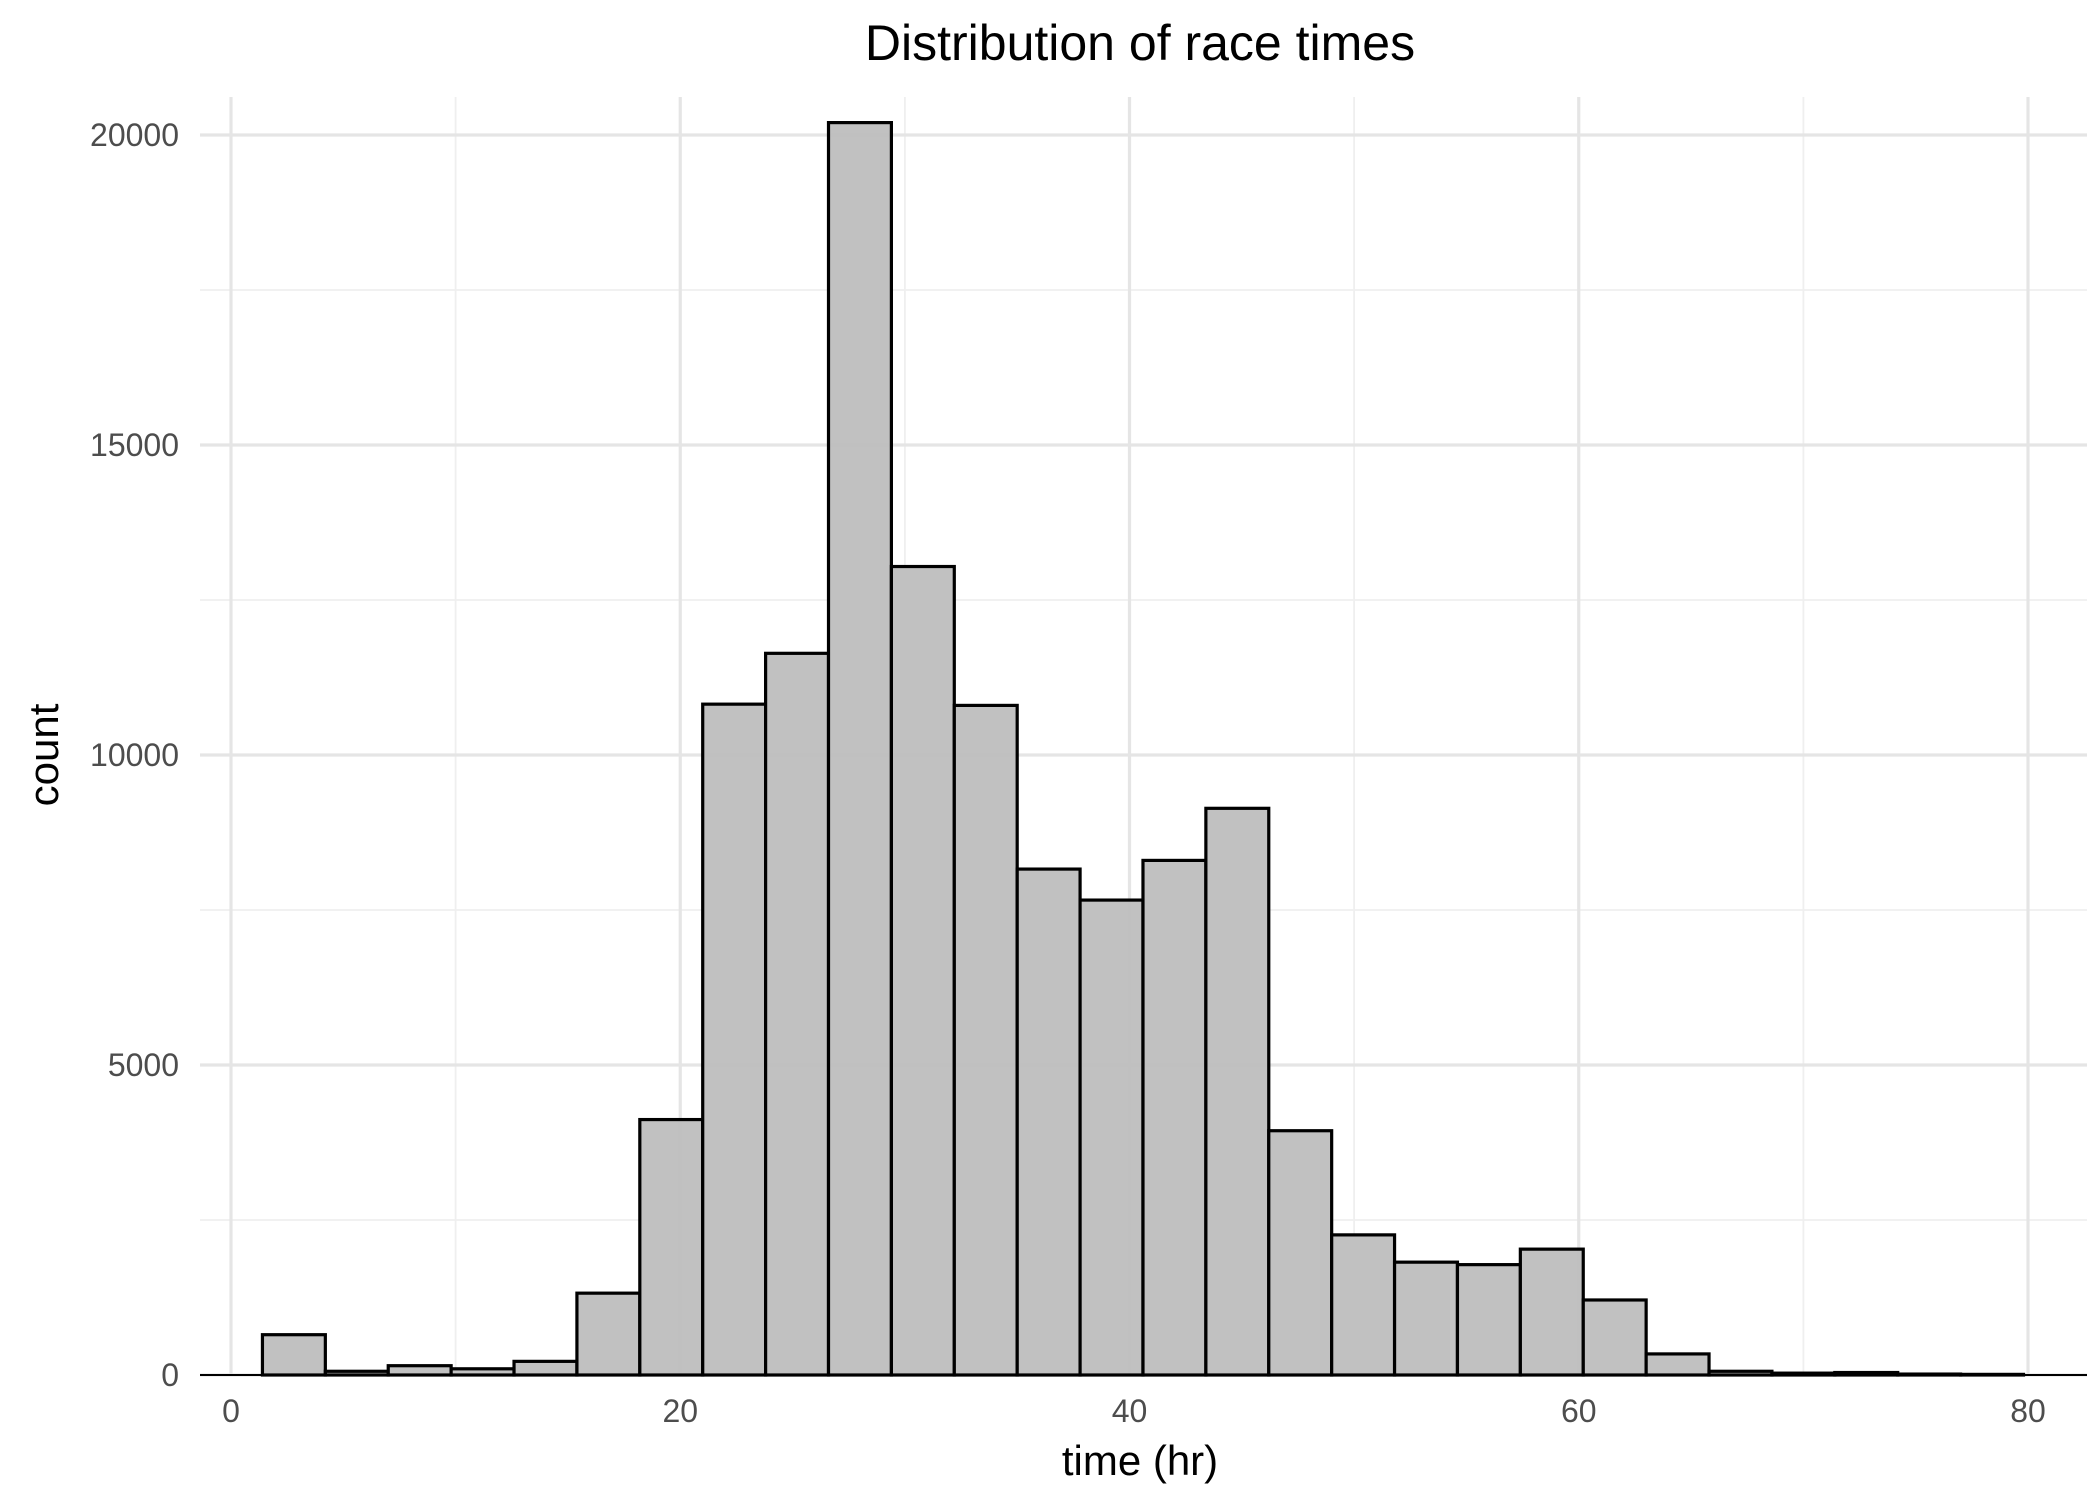 This screenshot has height=1500, width=2100. I want to click on x-tick-label: 20, so click(680, 1411).